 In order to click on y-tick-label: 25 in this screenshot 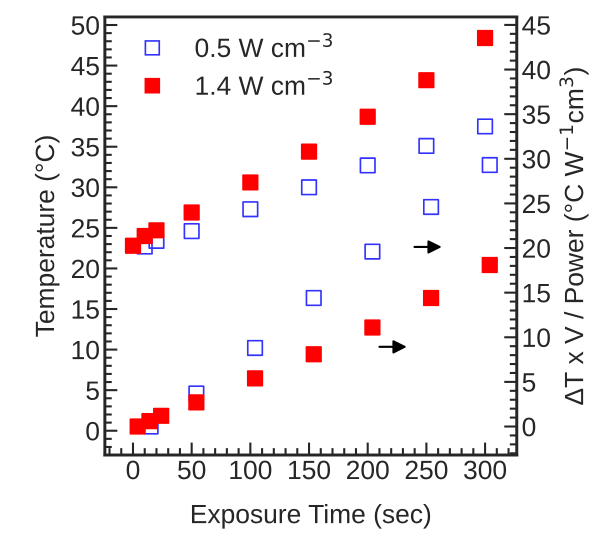, I will do `click(85, 228)`.